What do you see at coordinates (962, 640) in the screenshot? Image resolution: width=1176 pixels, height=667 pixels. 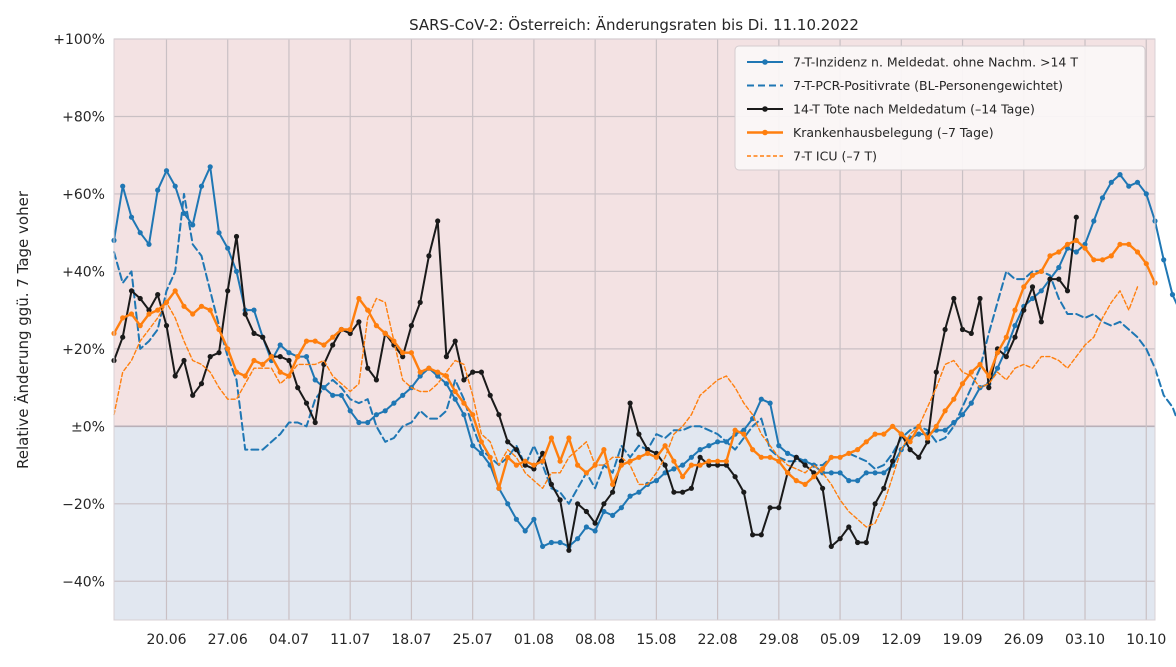 I see `x-tick-label: 19.09` at bounding box center [962, 640].